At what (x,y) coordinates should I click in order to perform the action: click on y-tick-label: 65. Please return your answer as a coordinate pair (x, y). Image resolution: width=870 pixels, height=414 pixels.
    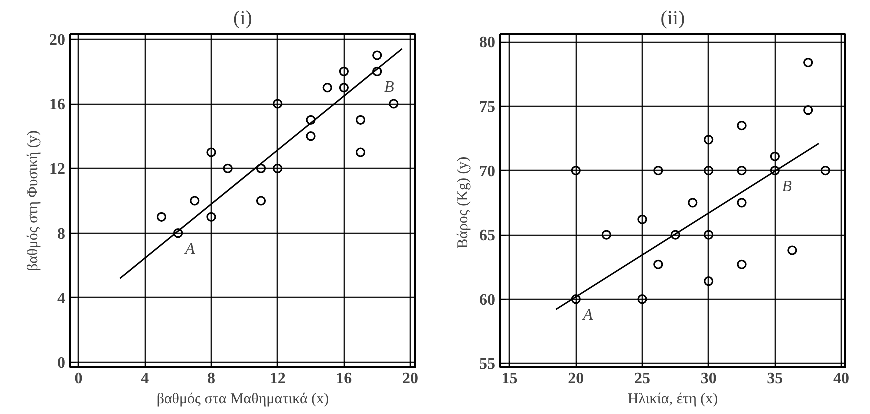
    Looking at the image, I should click on (488, 236).